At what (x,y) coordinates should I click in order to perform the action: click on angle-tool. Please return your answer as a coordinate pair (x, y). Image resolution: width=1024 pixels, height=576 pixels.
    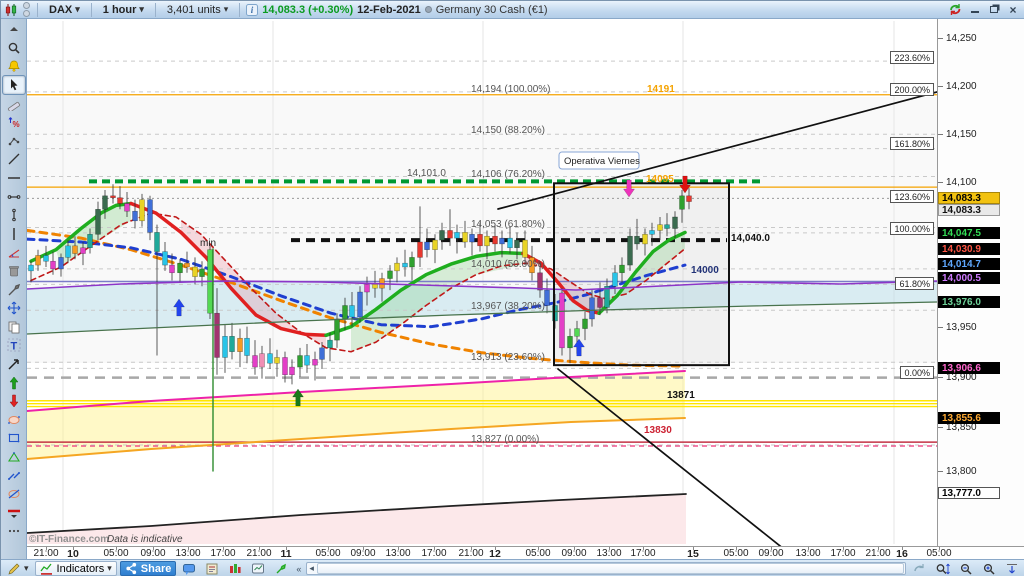
    Looking at the image, I should click on (14, 252).